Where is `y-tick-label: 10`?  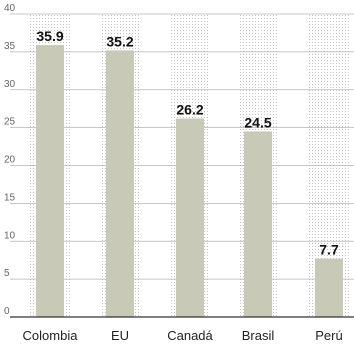 y-tick-label: 10 is located at coordinates (10, 235).